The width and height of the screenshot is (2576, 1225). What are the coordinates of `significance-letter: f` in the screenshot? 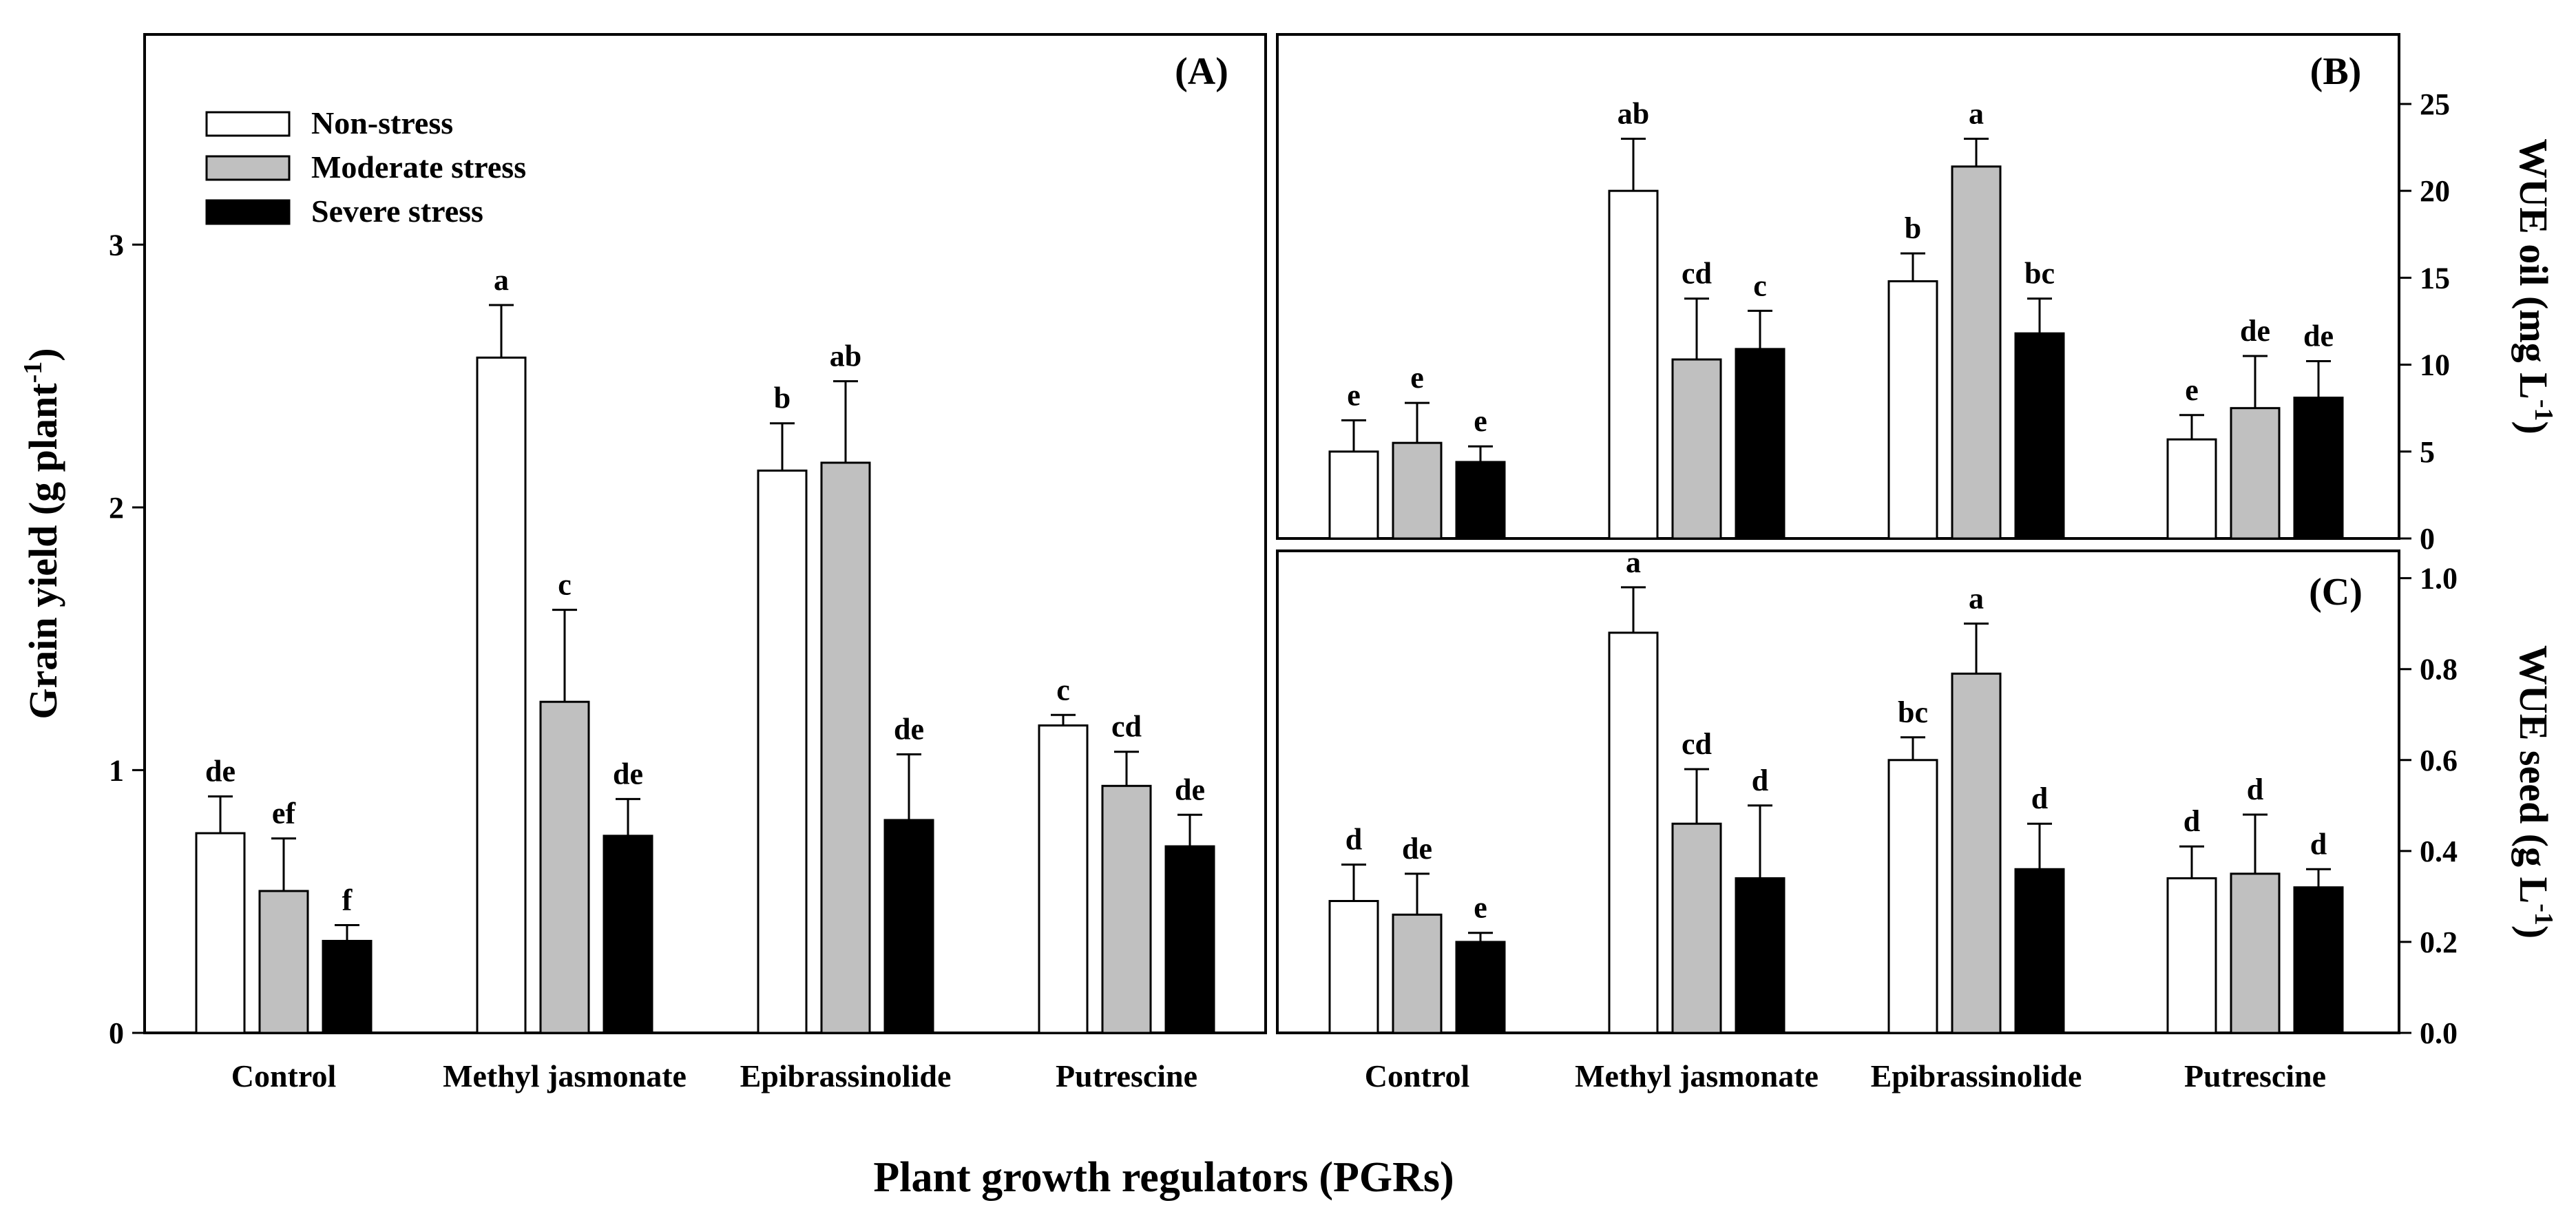 It's located at (347, 900).